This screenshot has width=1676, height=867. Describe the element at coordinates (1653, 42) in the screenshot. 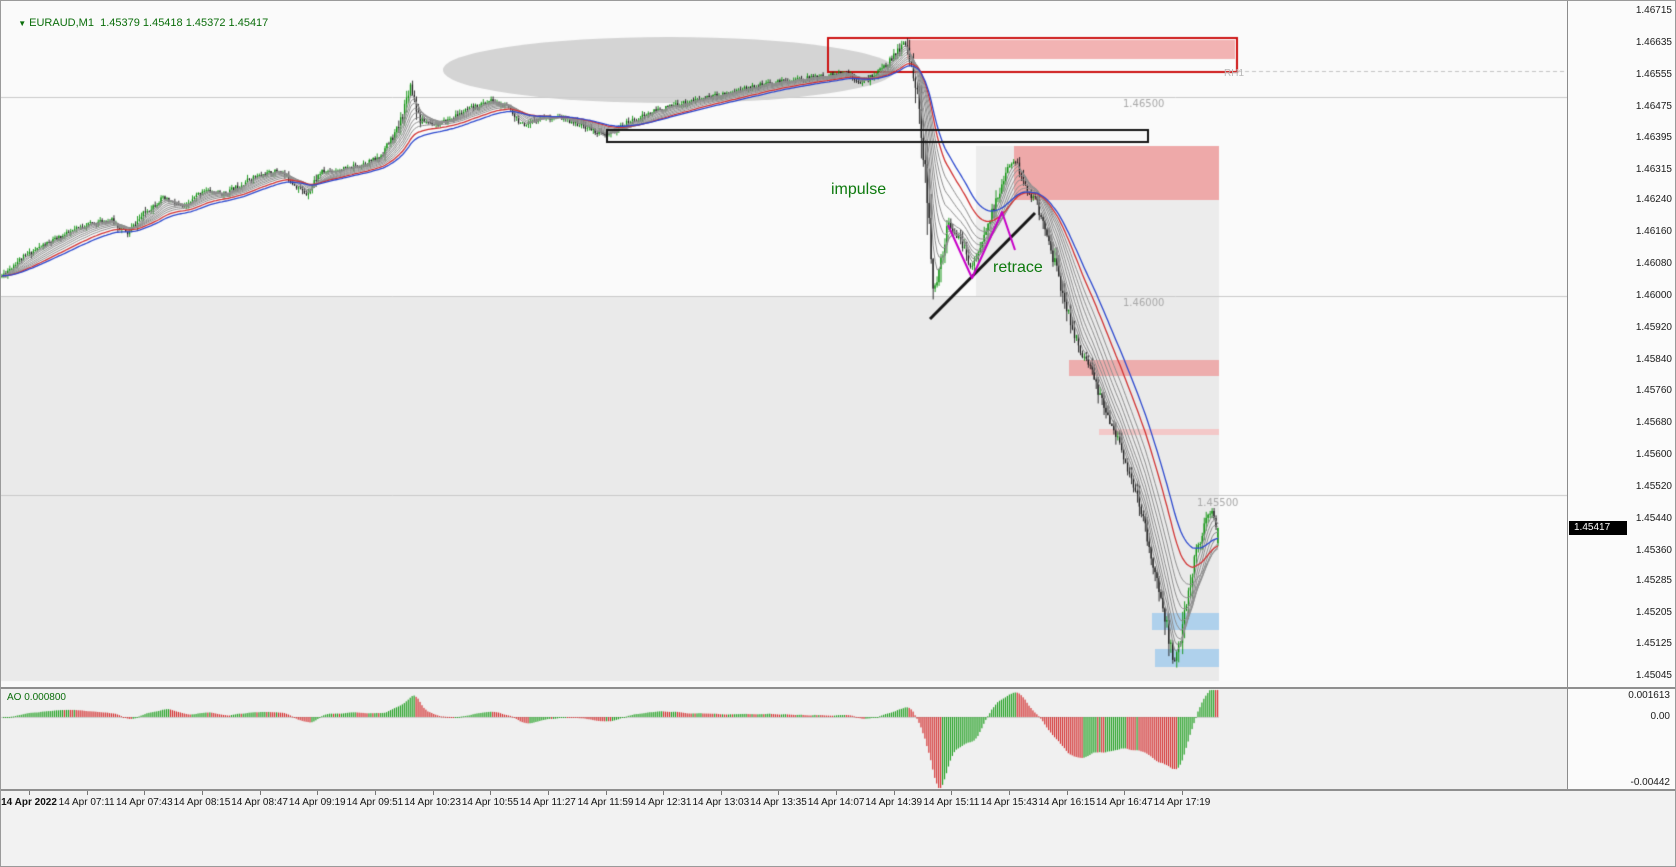

I see `price-axis-label: 1.46635` at that location.